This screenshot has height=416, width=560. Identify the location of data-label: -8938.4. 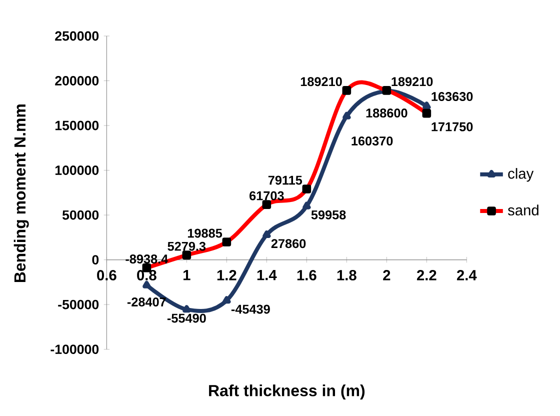
(147, 259).